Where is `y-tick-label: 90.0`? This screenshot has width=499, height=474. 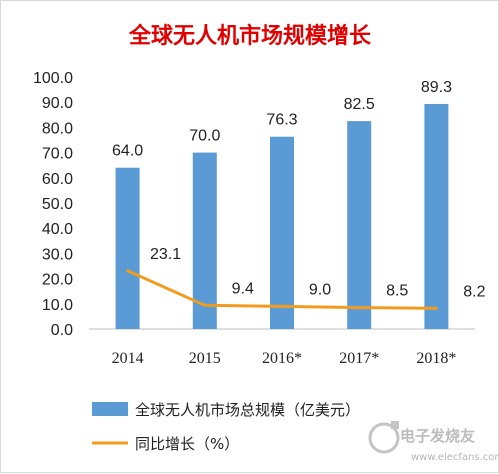 y-tick-label: 90.0 is located at coordinates (57, 103).